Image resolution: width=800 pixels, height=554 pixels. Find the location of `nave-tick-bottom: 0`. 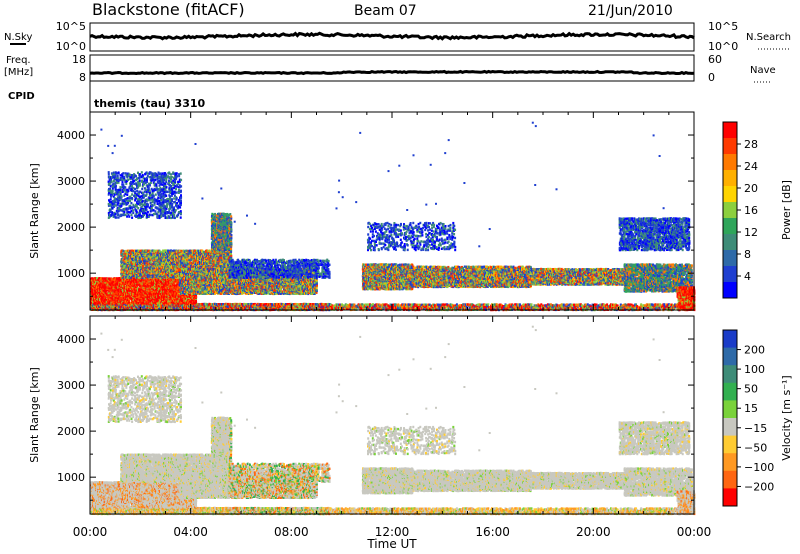

nave-tick-bottom: 0 is located at coordinates (711, 77).